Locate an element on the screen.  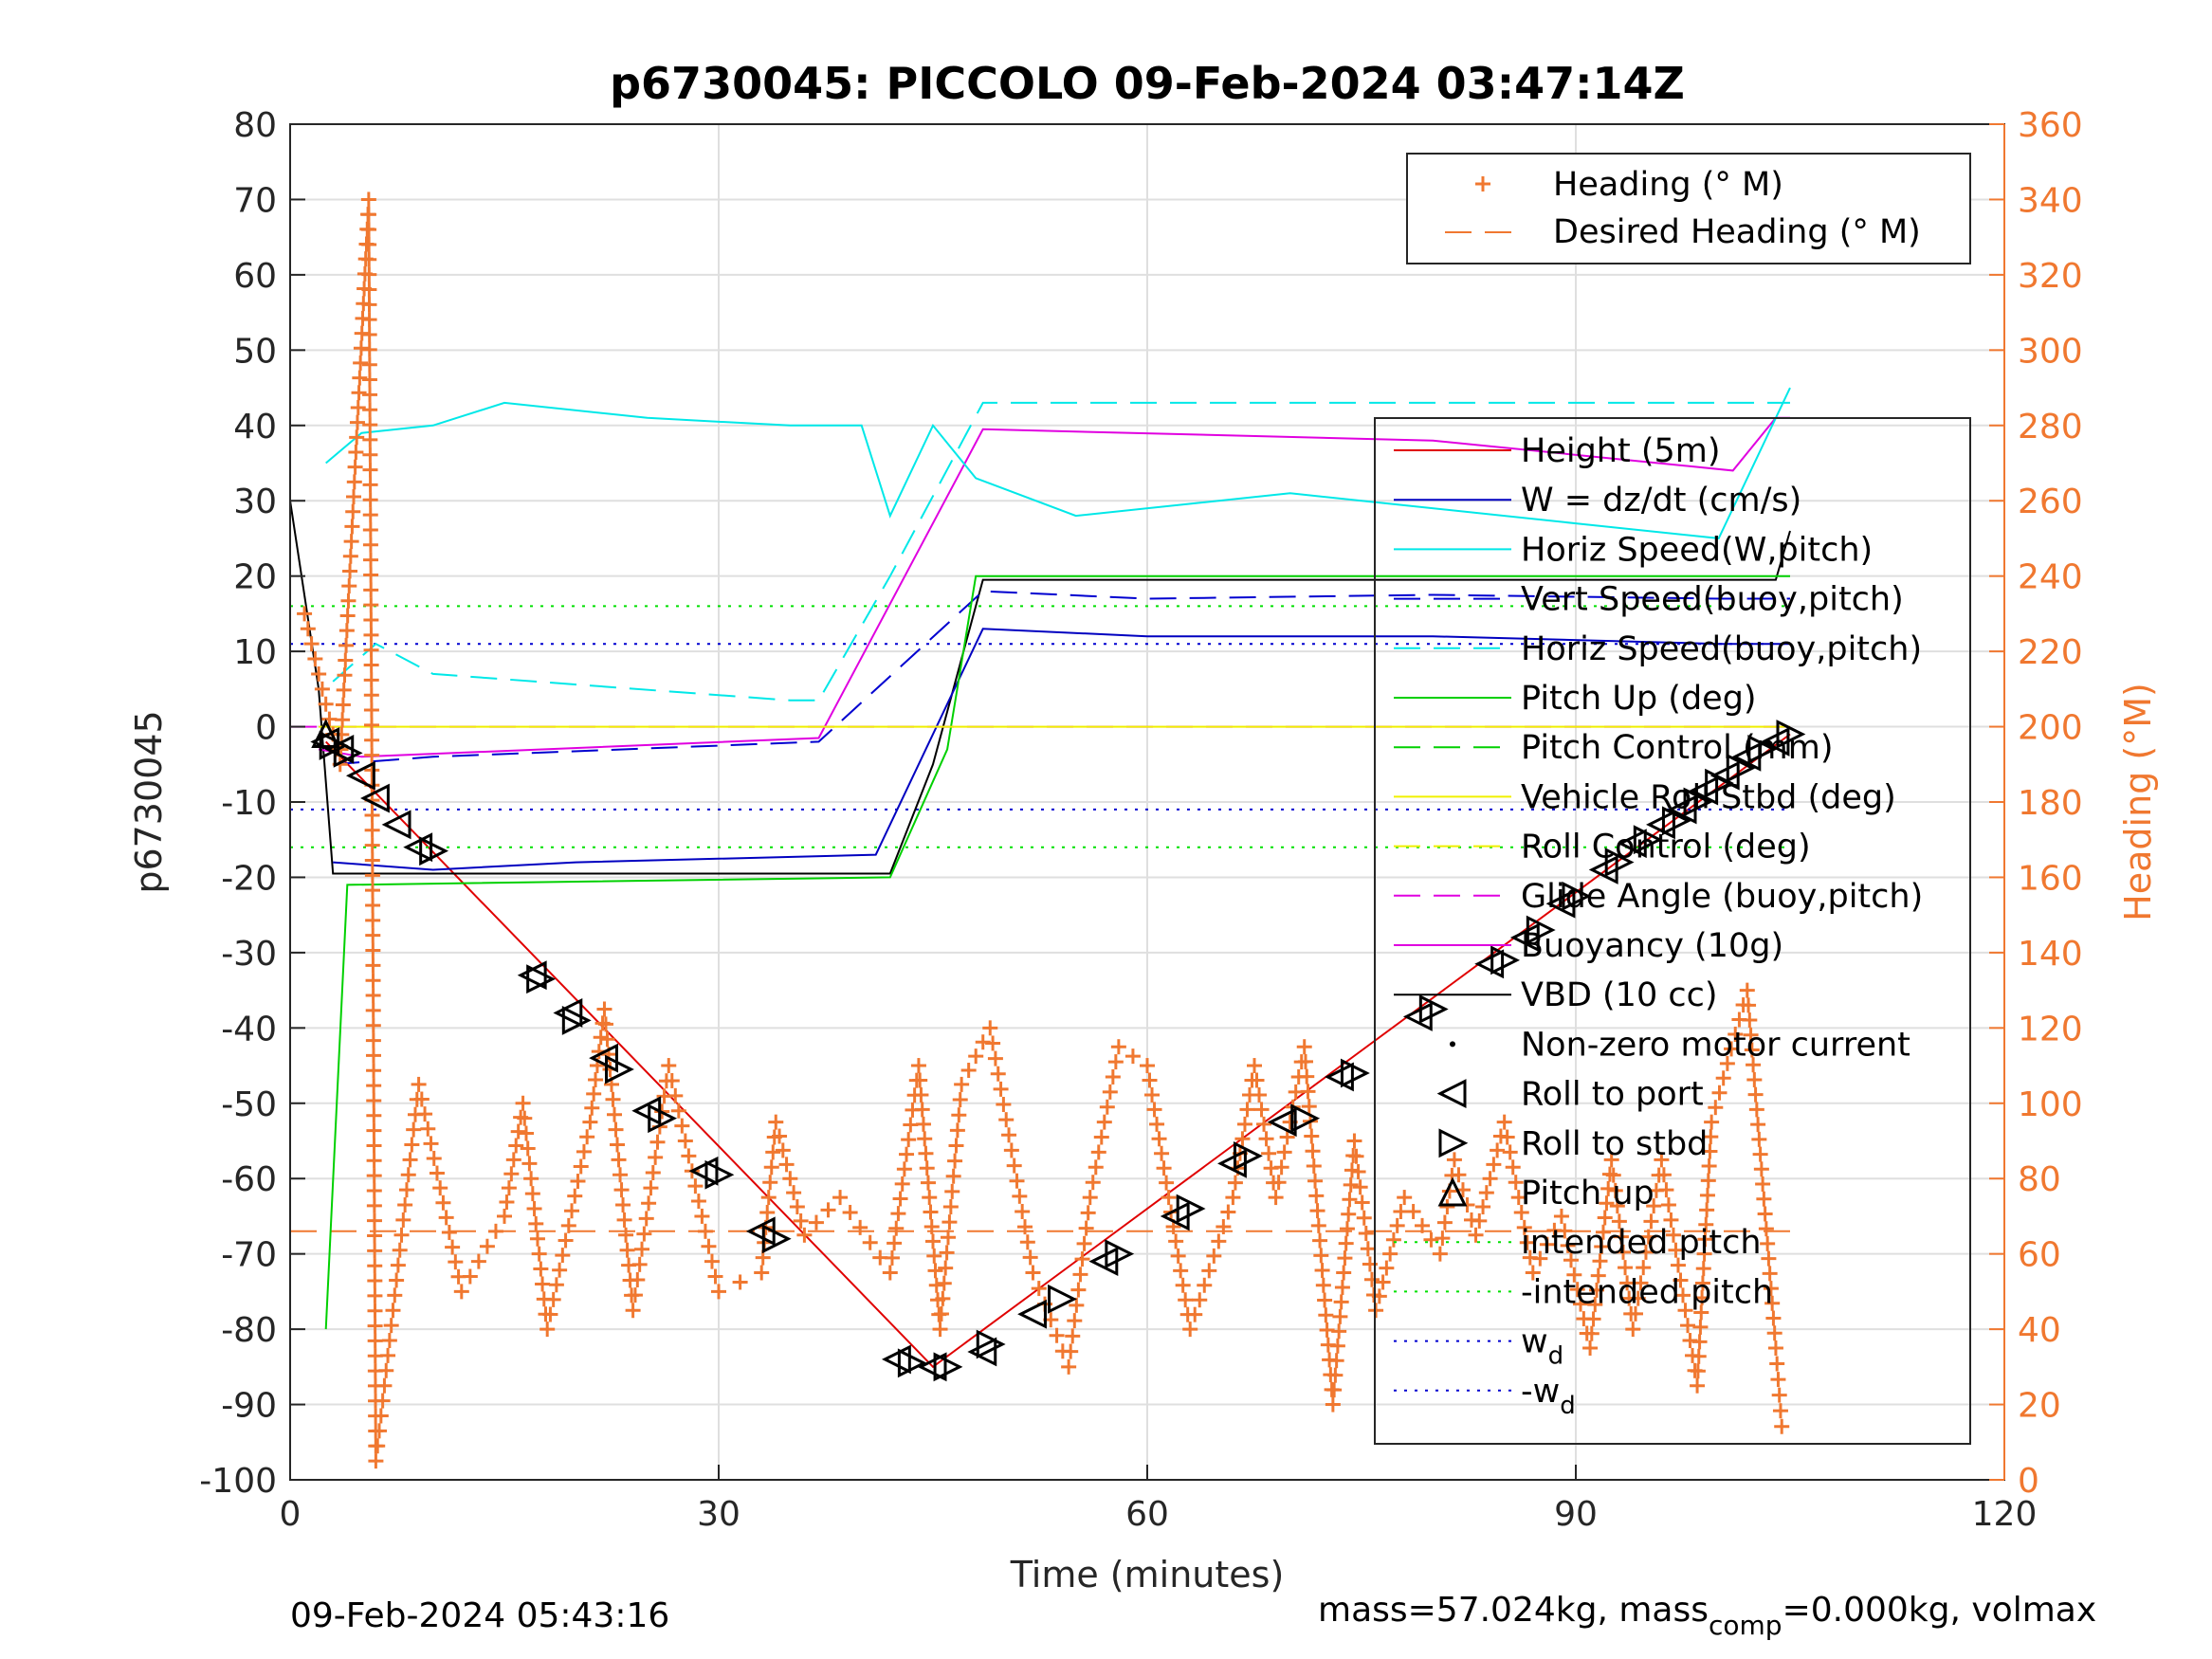
y-tick-label: -90 is located at coordinates (249, 1406).